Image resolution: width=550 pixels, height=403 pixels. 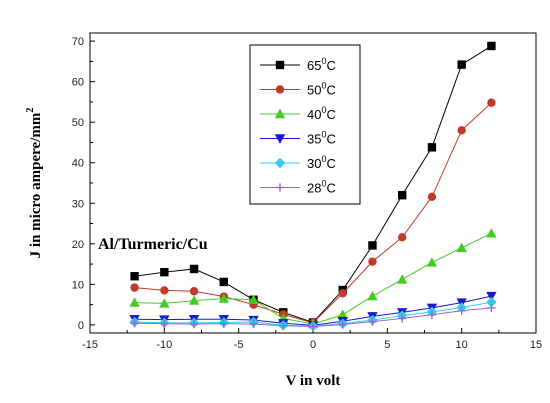 What do you see at coordinates (81, 326) in the screenshot?
I see `y-tick-label: 0` at bounding box center [81, 326].